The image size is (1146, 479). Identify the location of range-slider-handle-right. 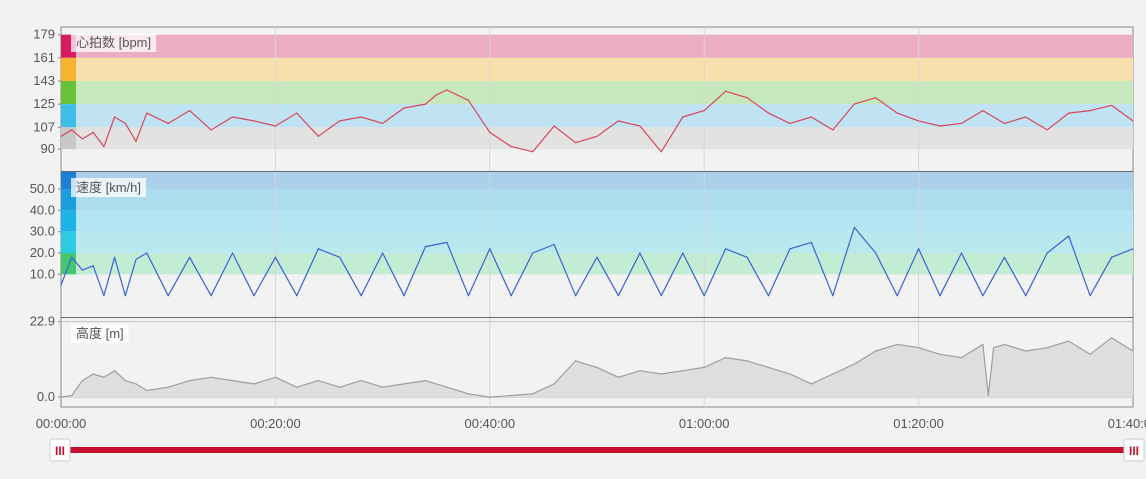
(1134, 450).